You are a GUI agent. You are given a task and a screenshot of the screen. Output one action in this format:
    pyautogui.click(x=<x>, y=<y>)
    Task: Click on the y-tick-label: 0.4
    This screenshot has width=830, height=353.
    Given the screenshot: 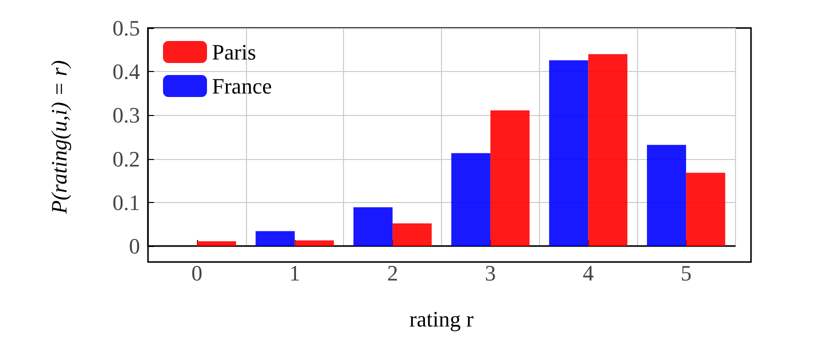 What is the action you would take?
    pyautogui.click(x=126, y=71)
    